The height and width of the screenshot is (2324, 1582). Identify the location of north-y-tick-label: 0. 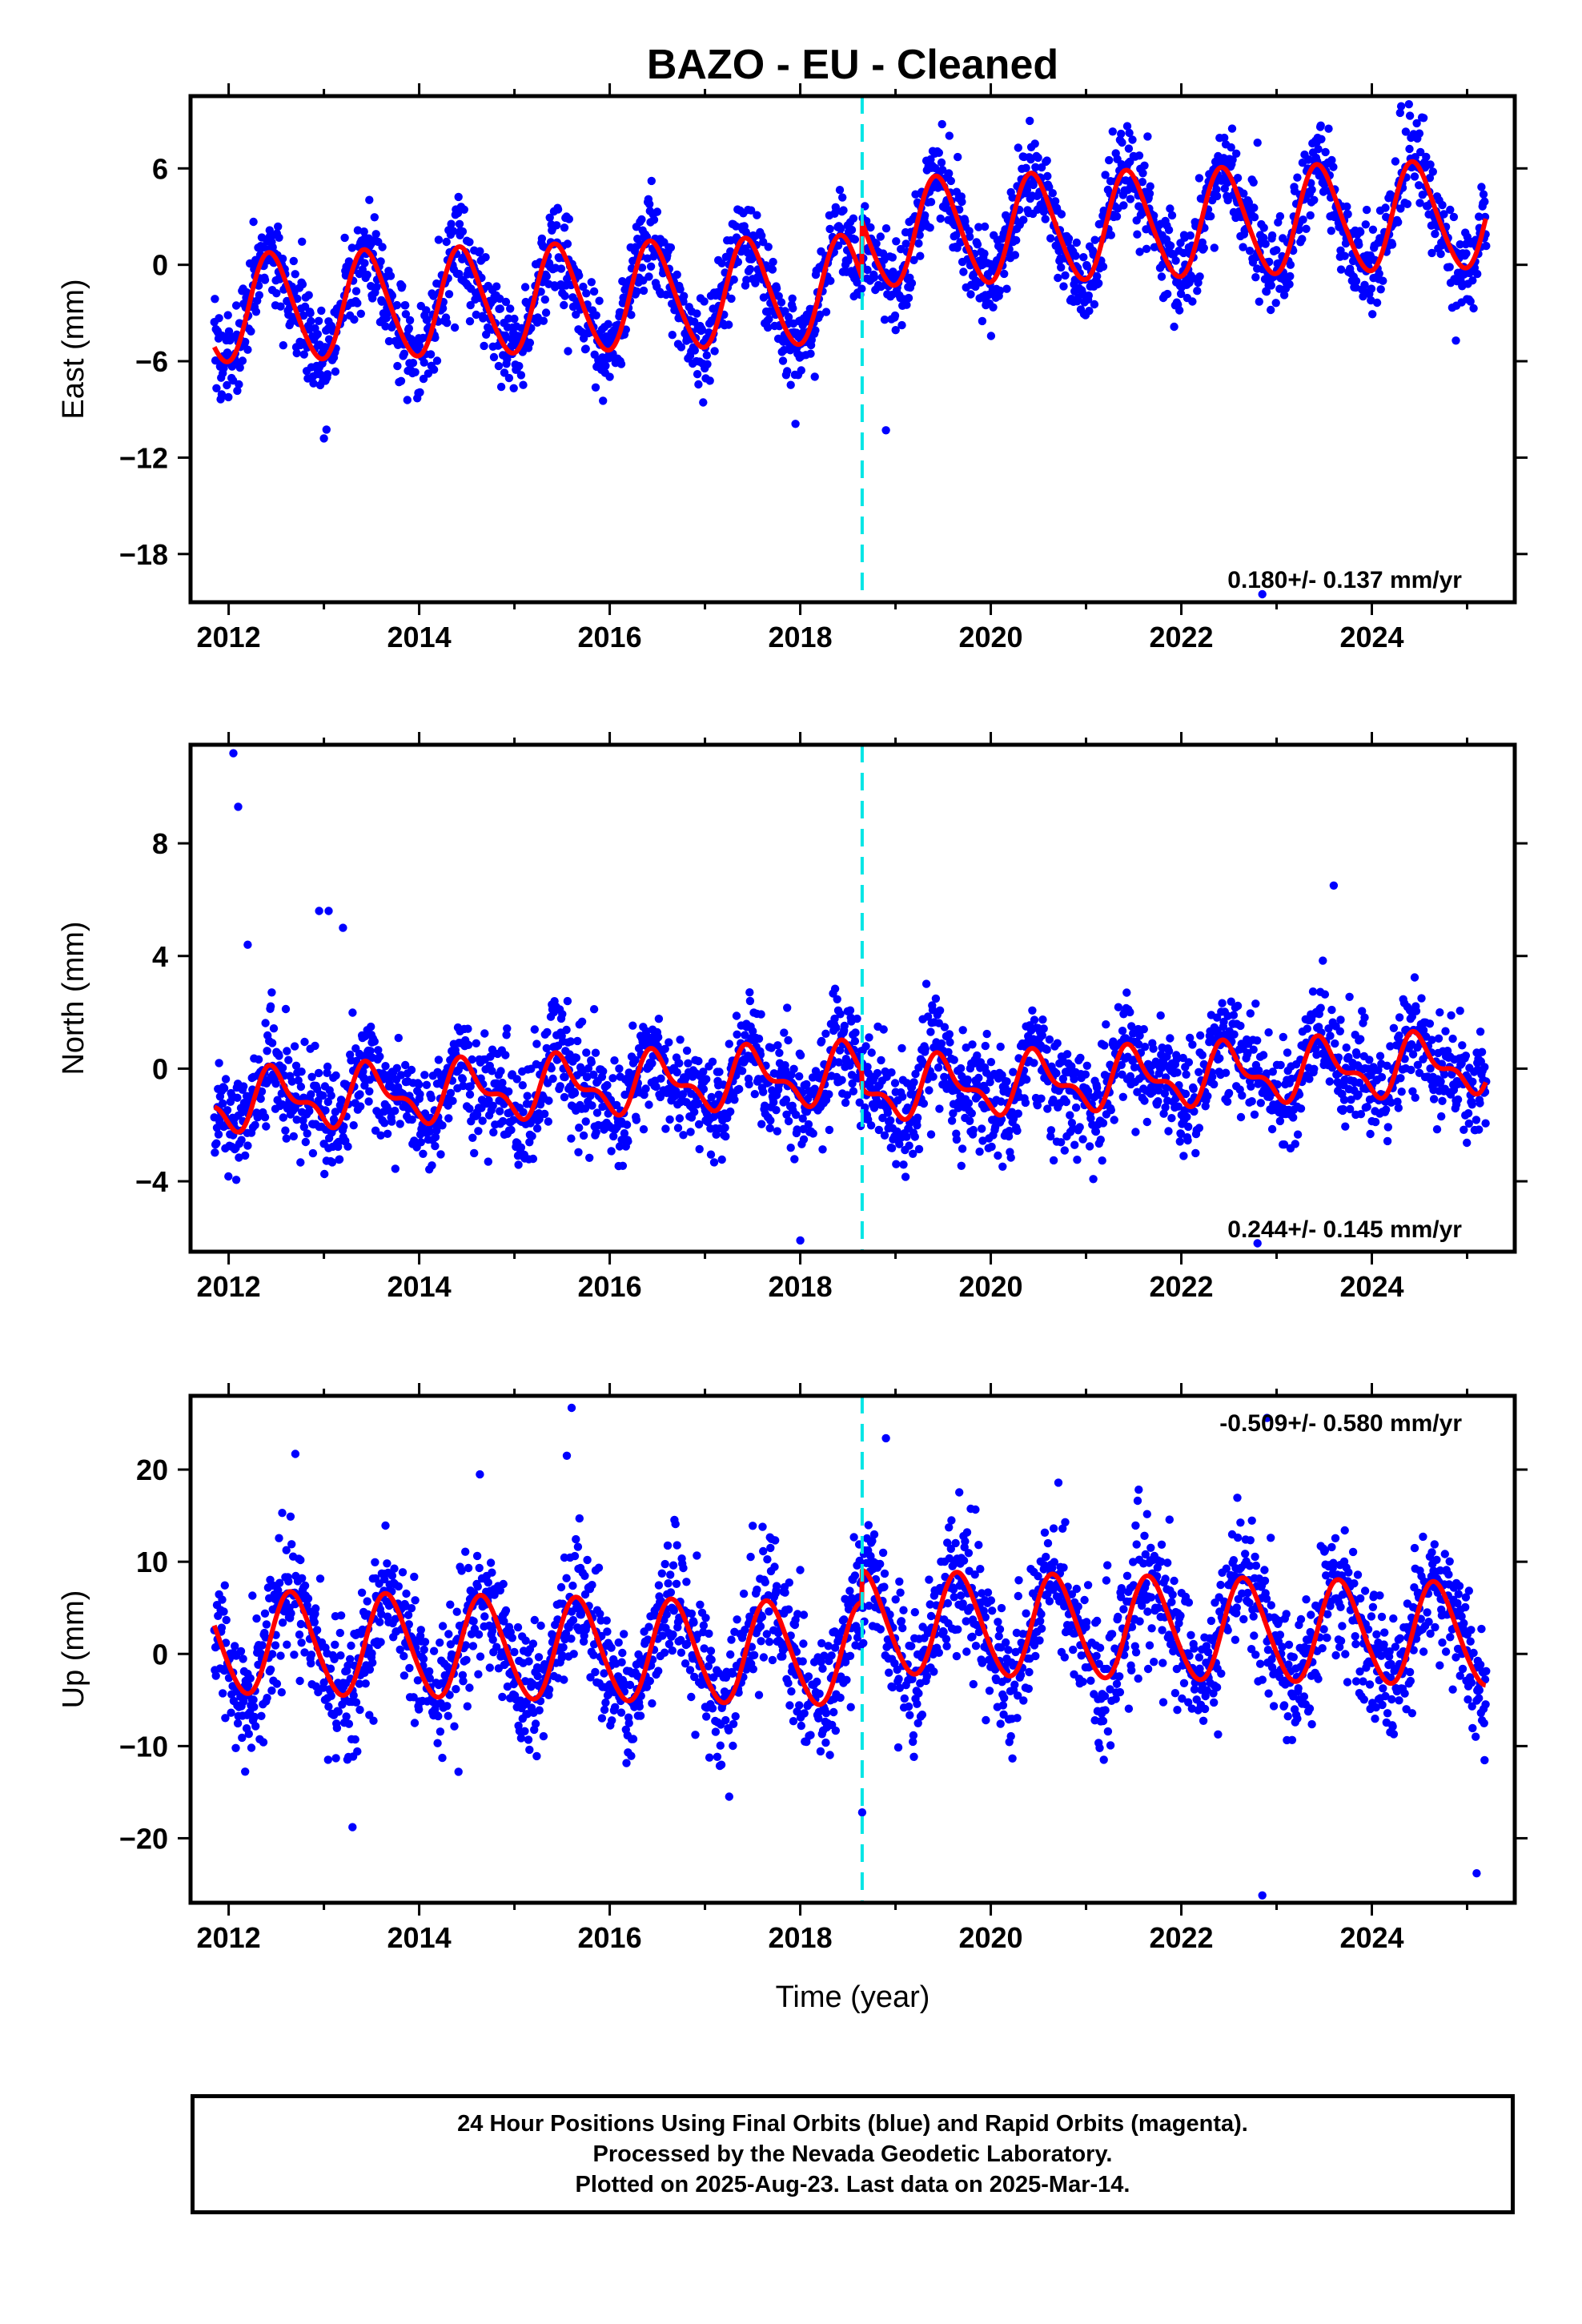
(160, 1068).